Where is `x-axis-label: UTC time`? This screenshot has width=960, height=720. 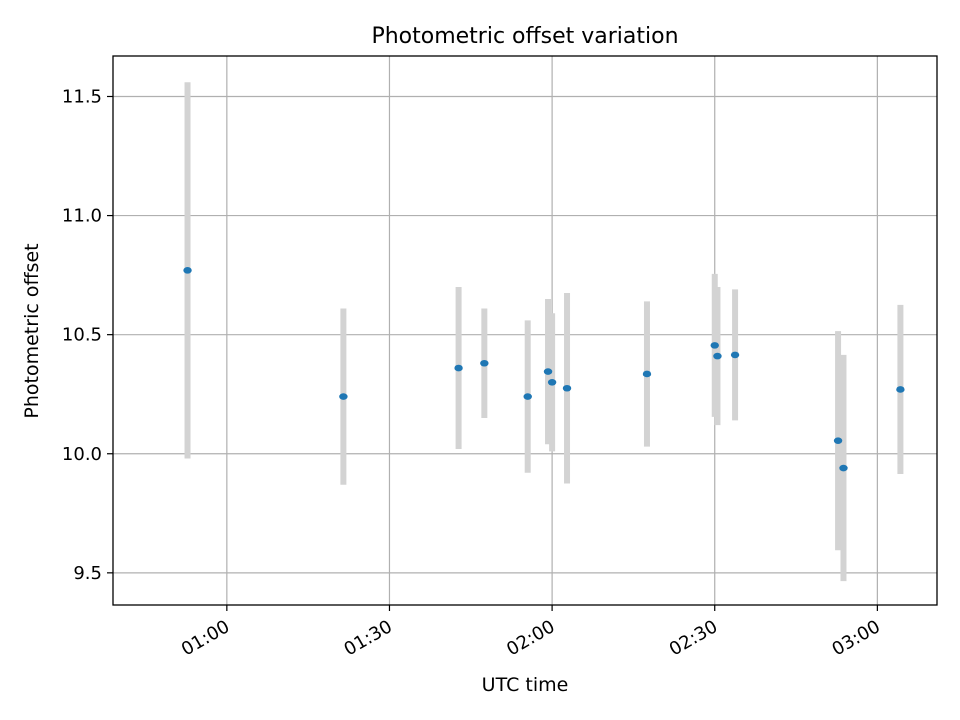 x-axis-label: UTC time is located at coordinates (525, 685).